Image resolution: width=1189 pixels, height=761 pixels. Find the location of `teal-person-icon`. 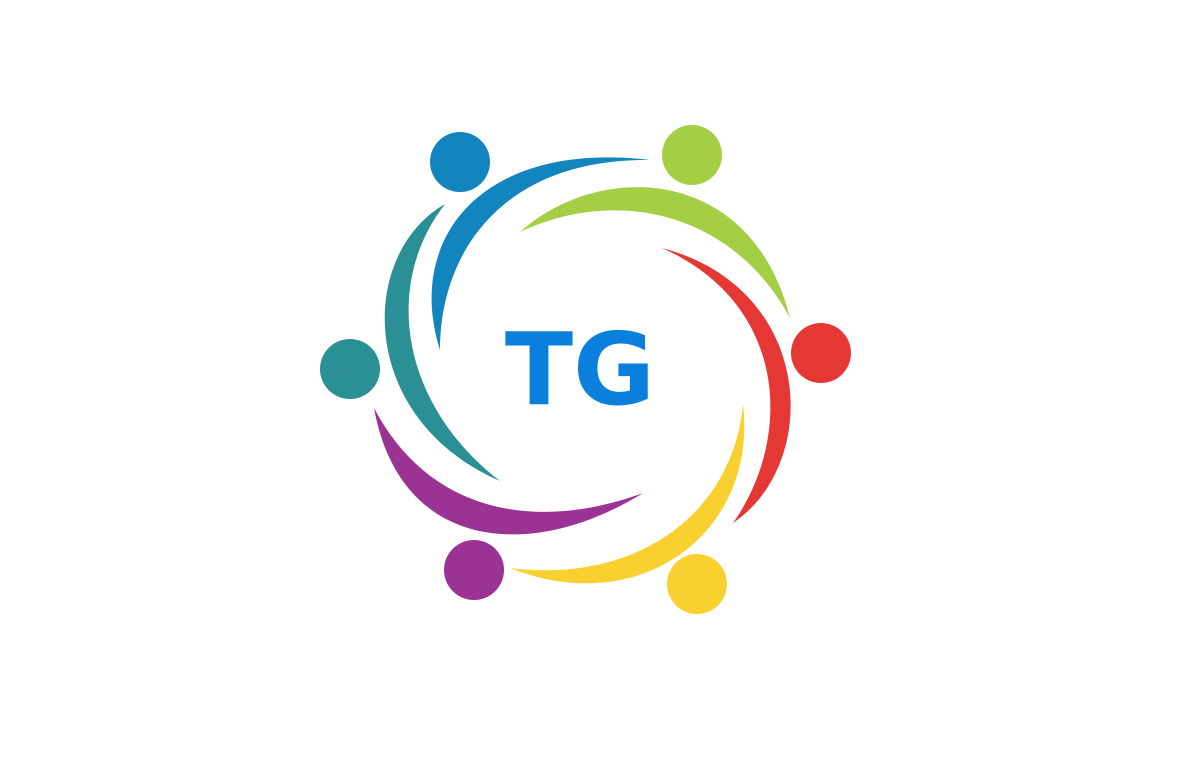

teal-person-icon is located at coordinates (410, 342).